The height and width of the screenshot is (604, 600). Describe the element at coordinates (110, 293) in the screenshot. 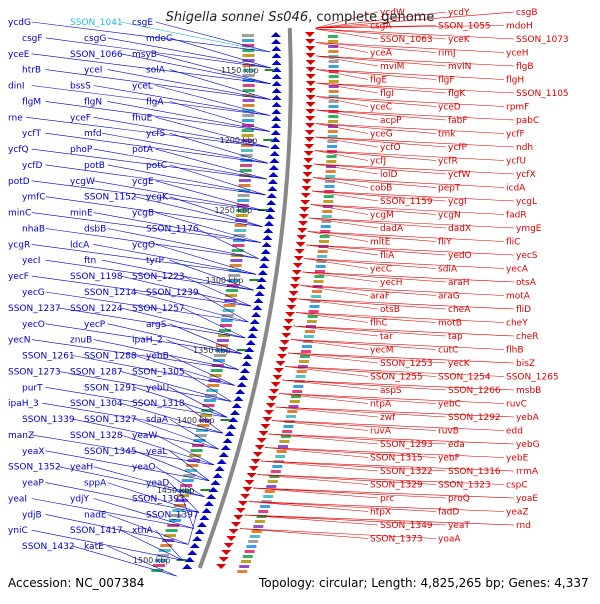

I see `forward-gene-label: SSON_1214` at that location.